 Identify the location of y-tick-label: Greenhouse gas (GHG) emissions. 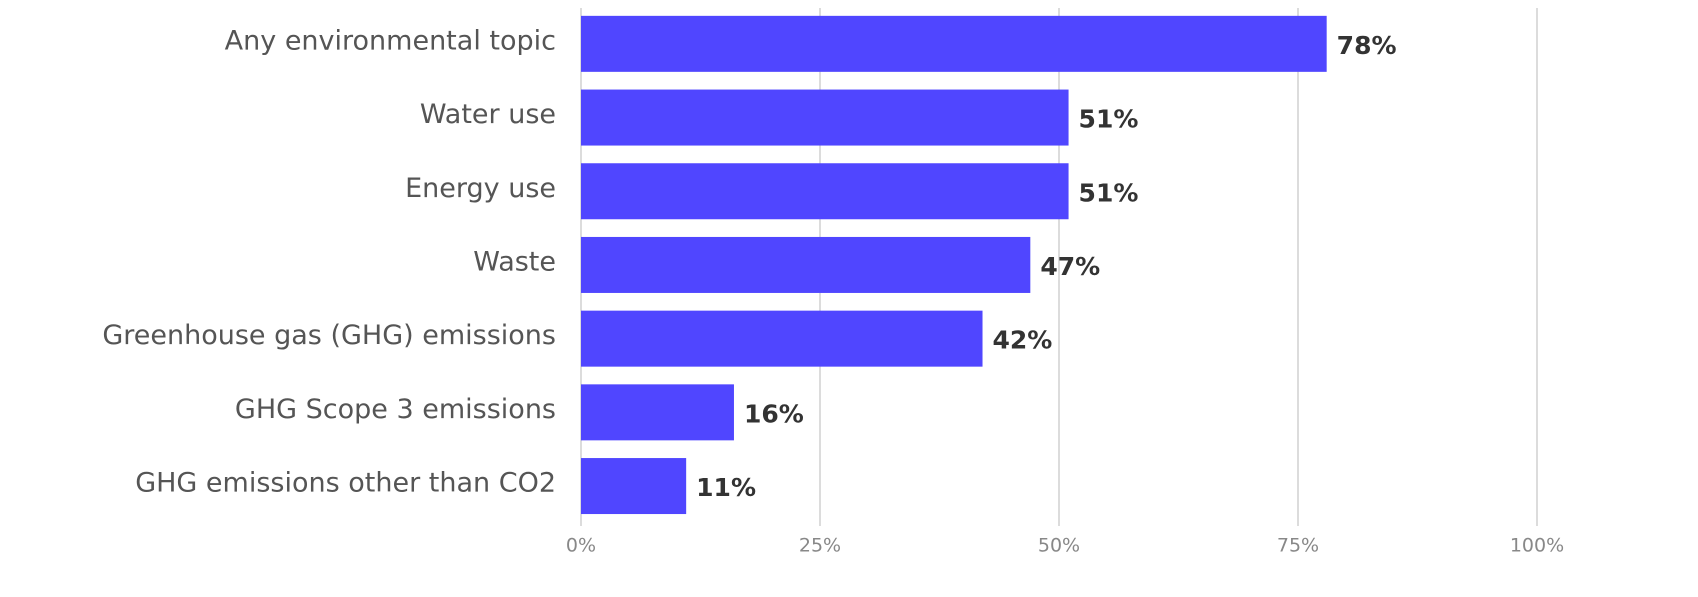
(329, 335).